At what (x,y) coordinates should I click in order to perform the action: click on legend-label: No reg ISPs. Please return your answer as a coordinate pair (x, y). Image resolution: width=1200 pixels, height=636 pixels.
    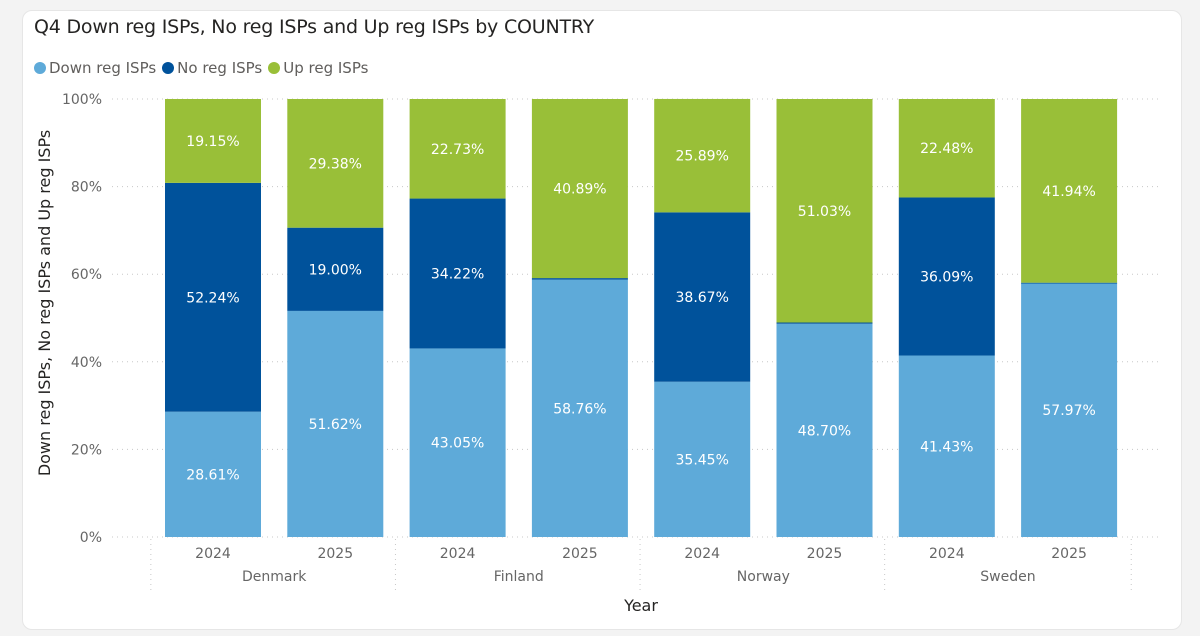
    Looking at the image, I should click on (220, 68).